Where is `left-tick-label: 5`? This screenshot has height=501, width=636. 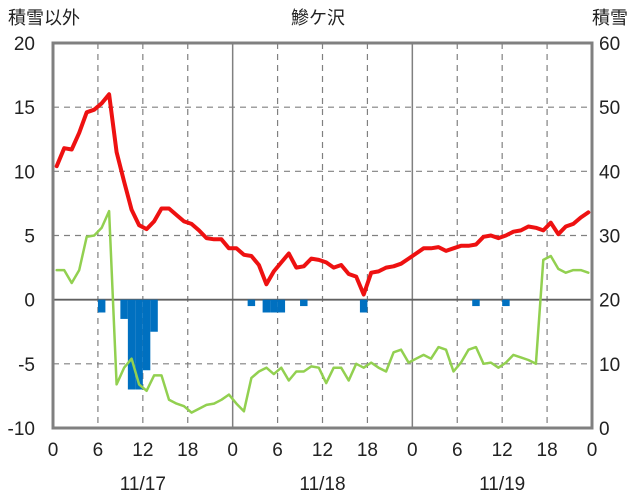 left-tick-label: 5 is located at coordinates (29, 237).